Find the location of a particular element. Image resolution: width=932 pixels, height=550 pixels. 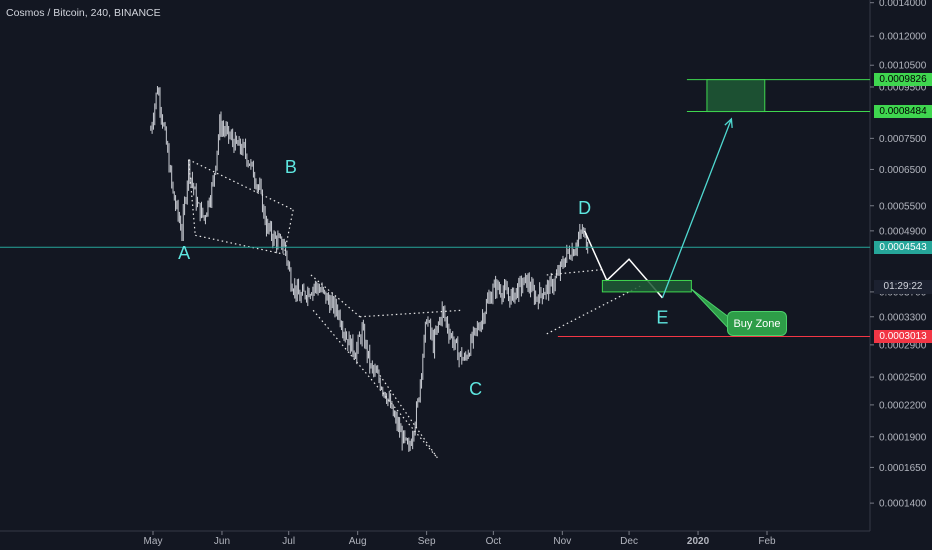

wave-label-c: C is located at coordinates (475, 389).